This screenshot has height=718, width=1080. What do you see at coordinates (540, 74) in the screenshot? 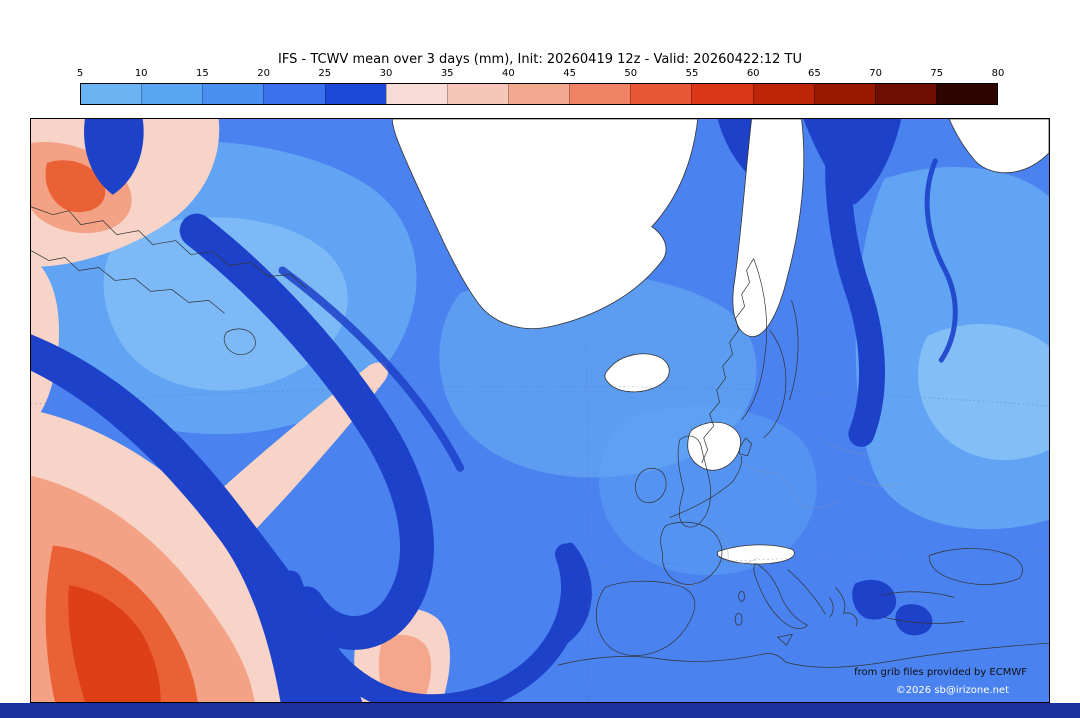
I see `colorbar-ticks: 5 10 15 20 25 30 35 40 45 50 55 60 65 70 75 80` at bounding box center [540, 74].